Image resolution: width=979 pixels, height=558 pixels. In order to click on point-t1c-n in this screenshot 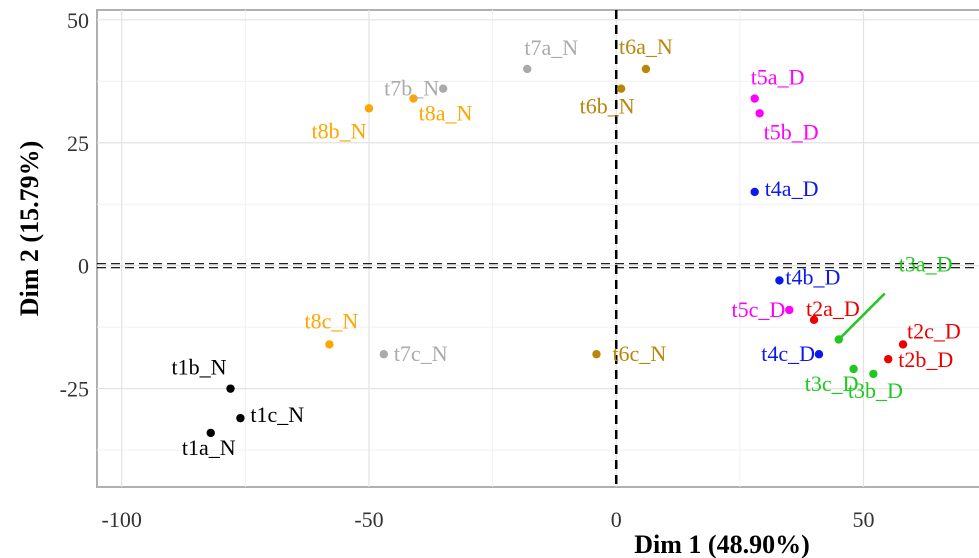, I will do `click(240, 418)`.